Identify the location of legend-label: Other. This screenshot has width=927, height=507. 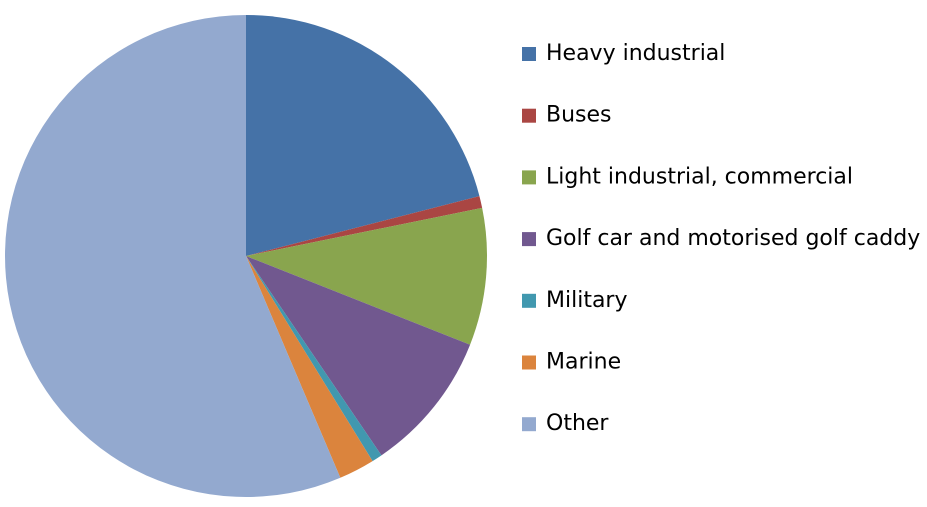
(577, 423).